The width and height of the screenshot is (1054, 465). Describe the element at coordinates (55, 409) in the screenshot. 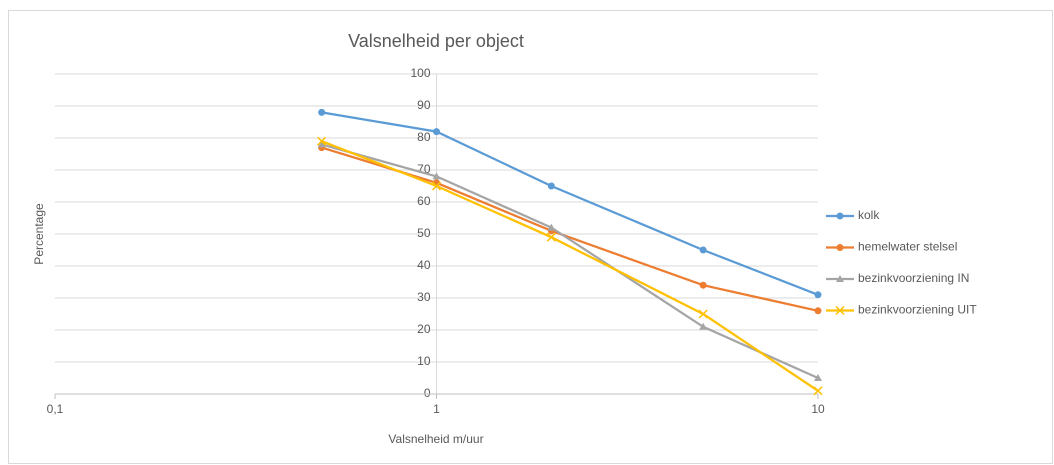

I see `x-tick-label: 0,1` at that location.